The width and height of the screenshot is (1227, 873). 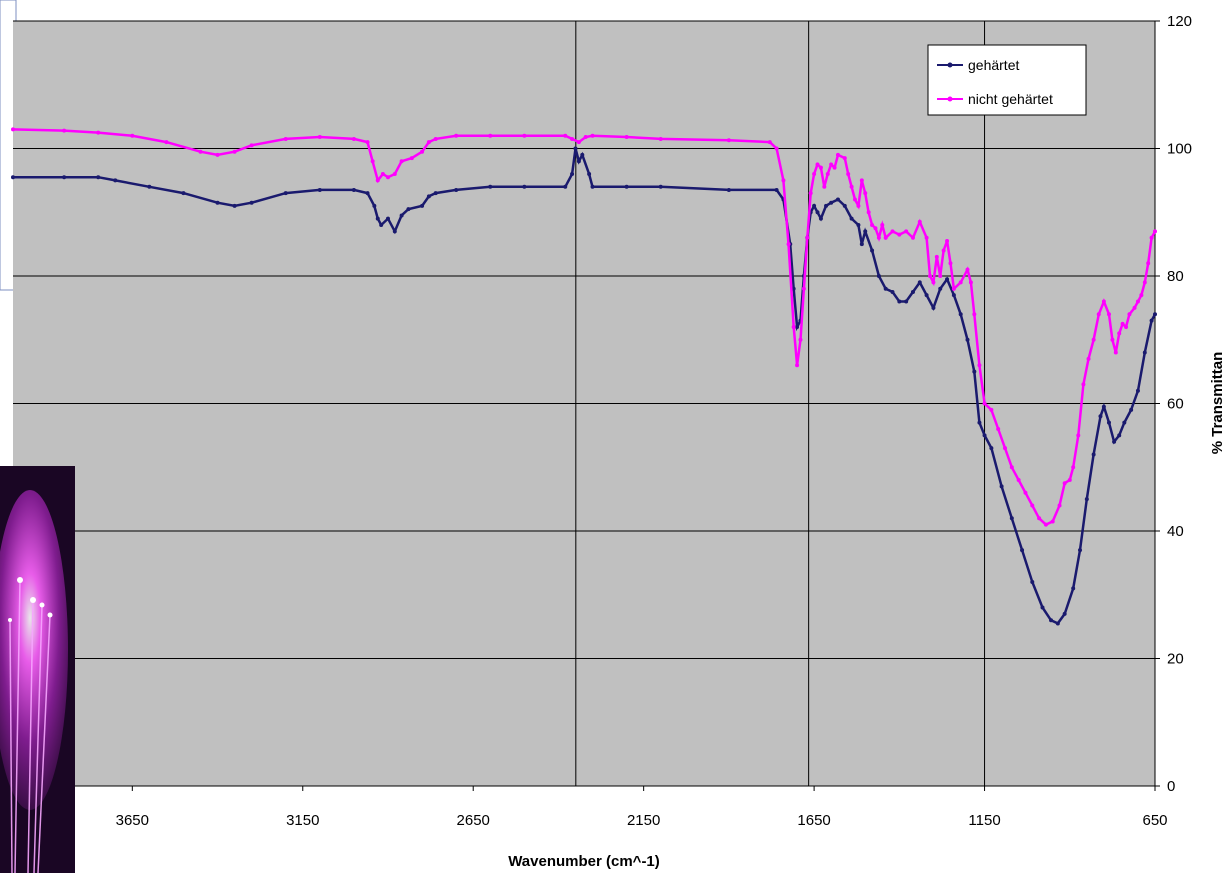 What do you see at coordinates (1173, 404) in the screenshot?
I see `y-tick-labels: 0 20 40 60 80 100 120` at bounding box center [1173, 404].